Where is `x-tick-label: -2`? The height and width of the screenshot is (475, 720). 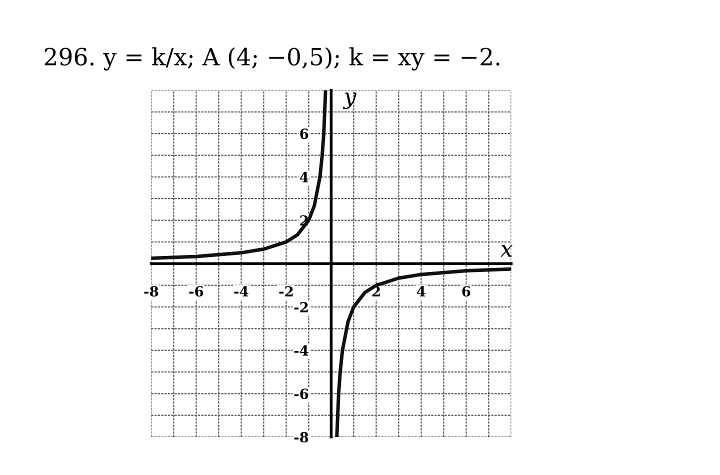
x-tick-label: -2 is located at coordinates (286, 291).